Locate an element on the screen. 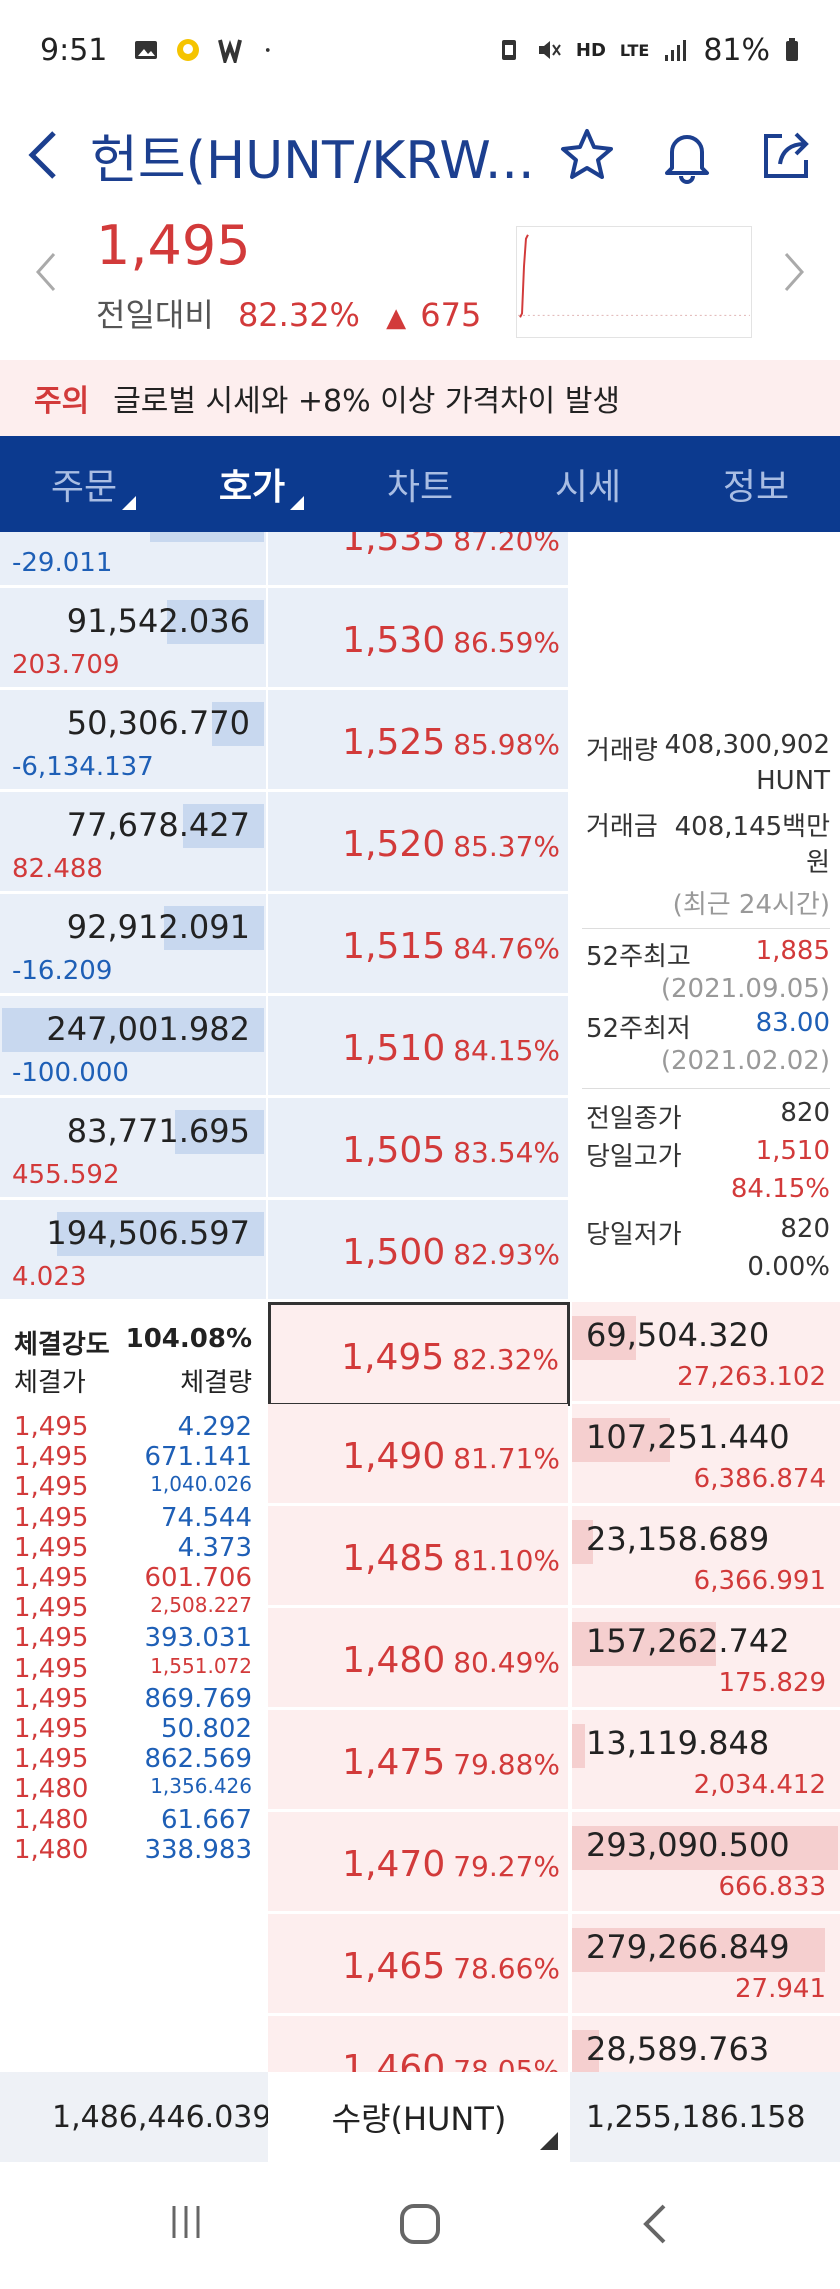 Image resolution: width=840 pixels, height=2289 pixels. ask-change: 455.592 is located at coordinates (66, 1175).